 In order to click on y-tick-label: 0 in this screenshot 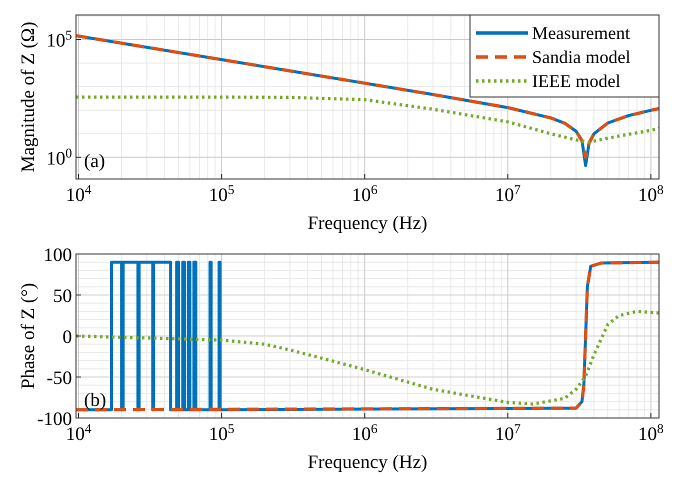, I will do `click(67, 337)`.